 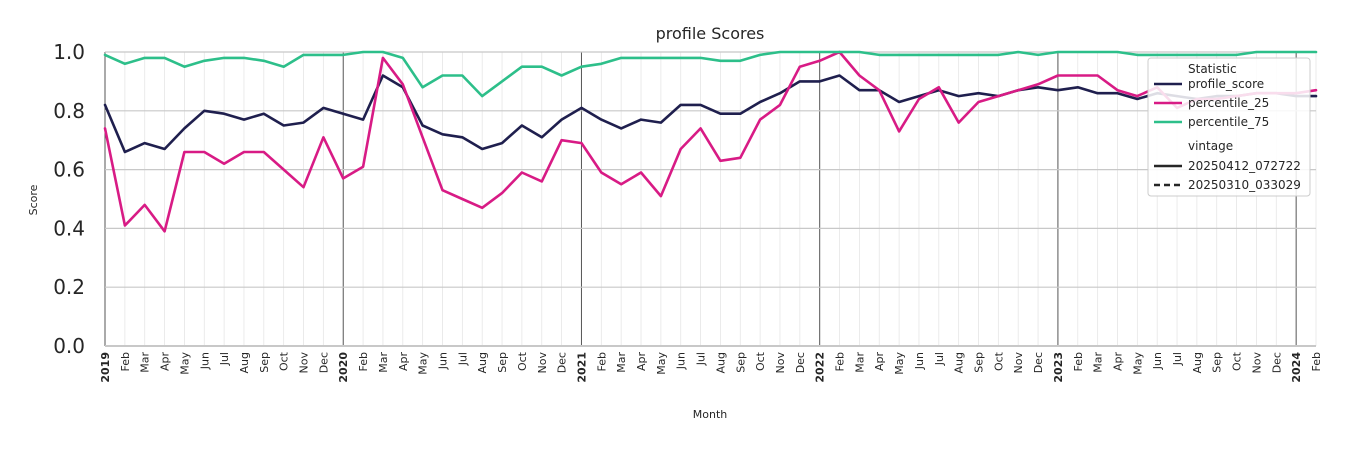 What do you see at coordinates (1244, 166) in the screenshot?
I see `legend-label-vintage: 20250412_072722` at bounding box center [1244, 166].